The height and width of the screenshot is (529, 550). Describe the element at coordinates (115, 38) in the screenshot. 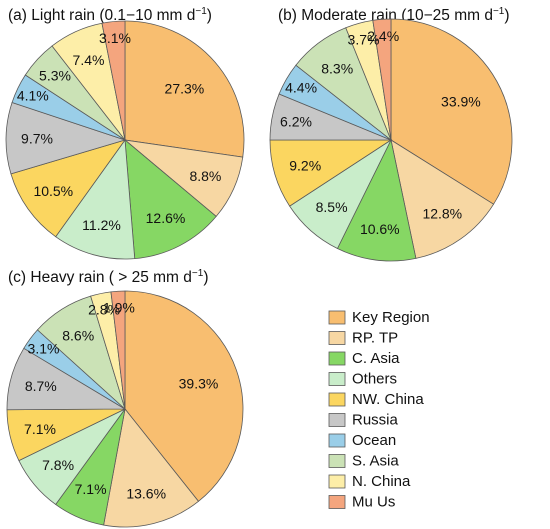

I see `slice-label-light-rain-mu-us: 3.1%` at that location.